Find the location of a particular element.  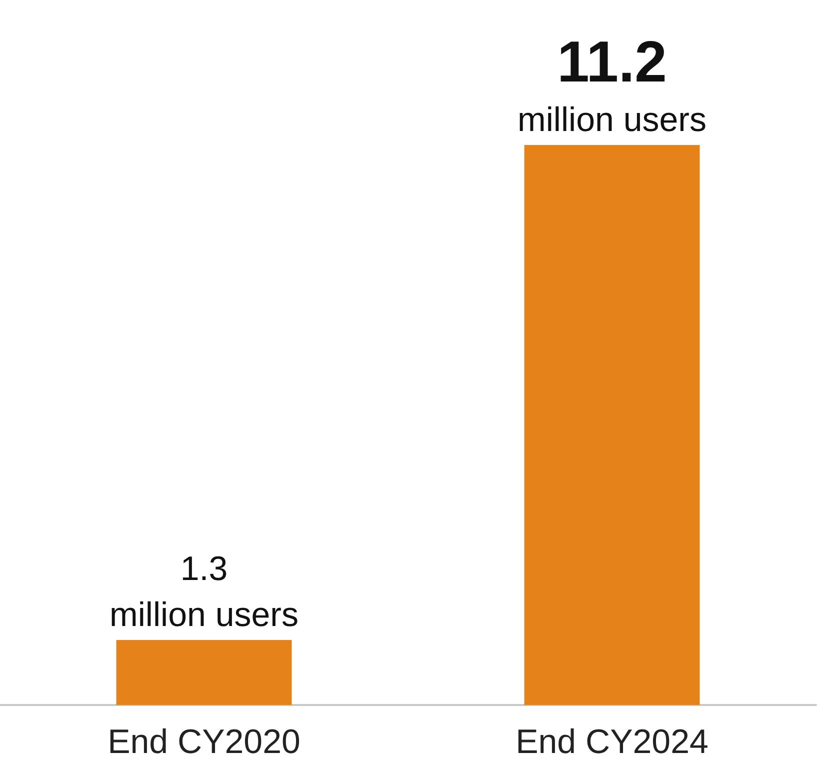

x-tick-label: End CY2020 is located at coordinates (204, 742).